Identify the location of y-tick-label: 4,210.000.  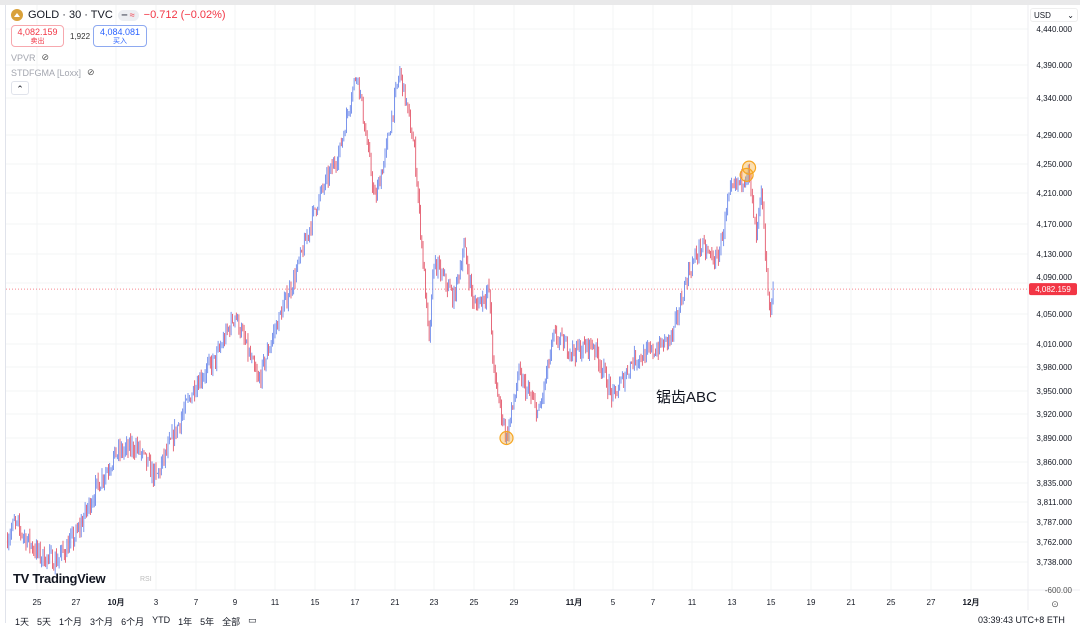
(1054, 193).